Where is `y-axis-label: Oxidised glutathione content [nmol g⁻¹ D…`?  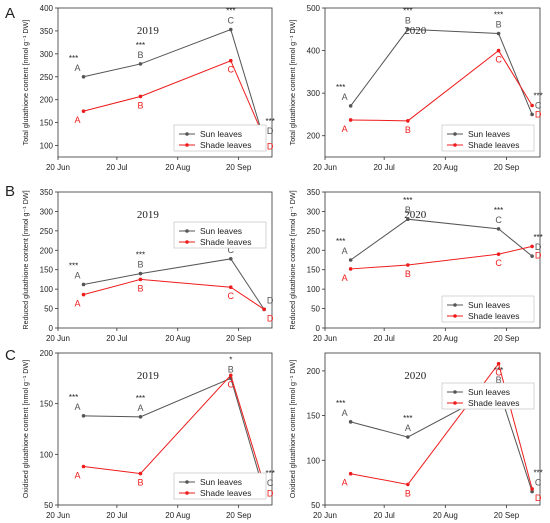 y-axis-label: Oxidised glutathione content [nmol g⁻¹ D… is located at coordinates (25, 429).